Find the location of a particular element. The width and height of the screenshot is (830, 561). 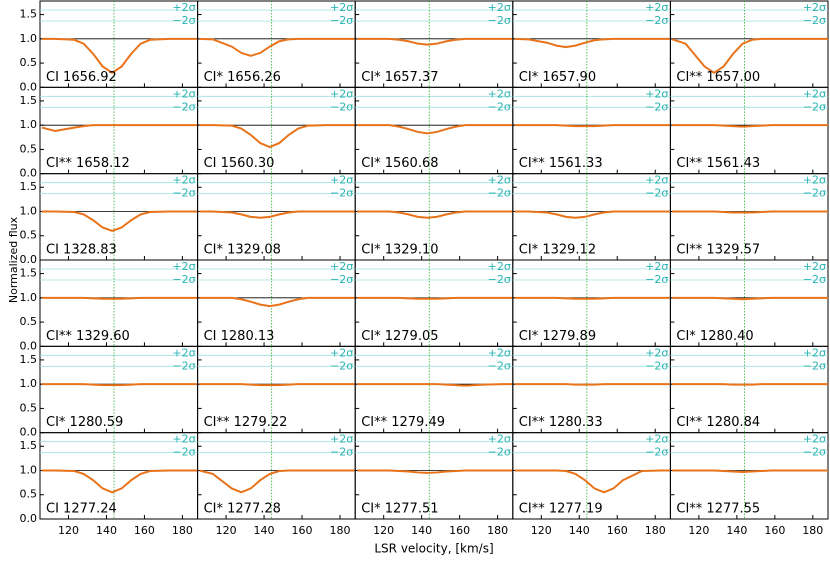

panel-label: CI** 1277.19 is located at coordinates (561, 509).